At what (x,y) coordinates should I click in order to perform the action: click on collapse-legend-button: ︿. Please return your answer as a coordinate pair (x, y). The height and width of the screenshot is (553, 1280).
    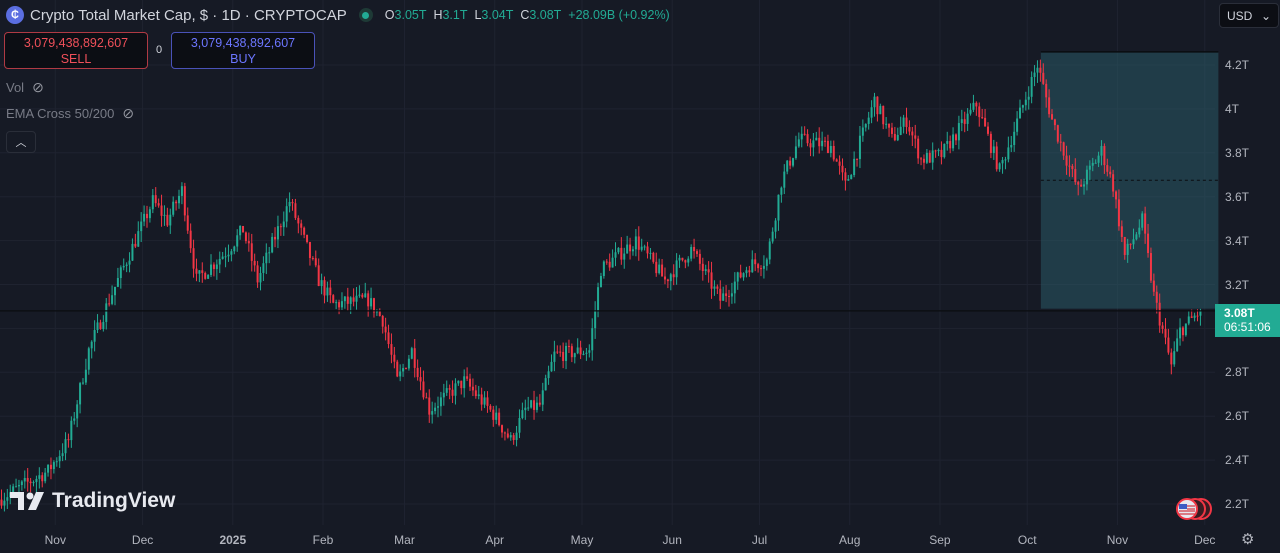
    Looking at the image, I should click on (21, 142).